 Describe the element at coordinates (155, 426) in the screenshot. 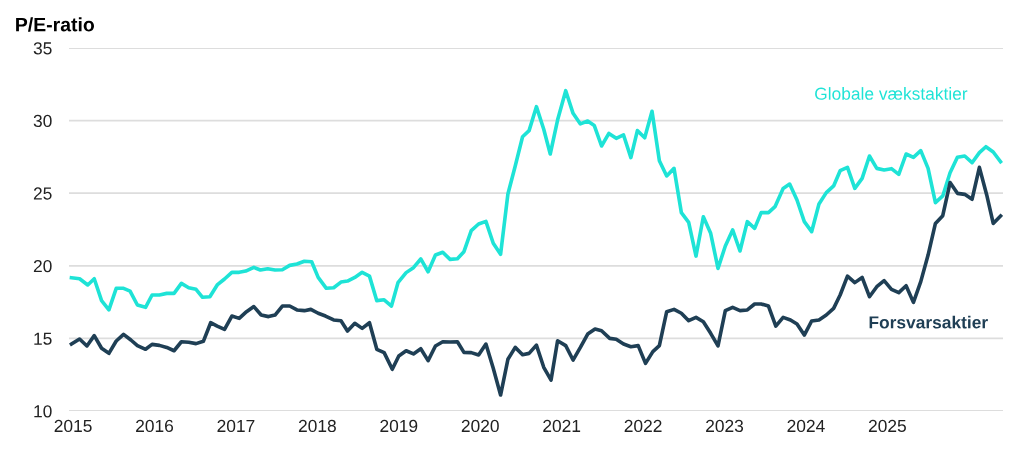

I see `x-tick-label: 2016` at that location.